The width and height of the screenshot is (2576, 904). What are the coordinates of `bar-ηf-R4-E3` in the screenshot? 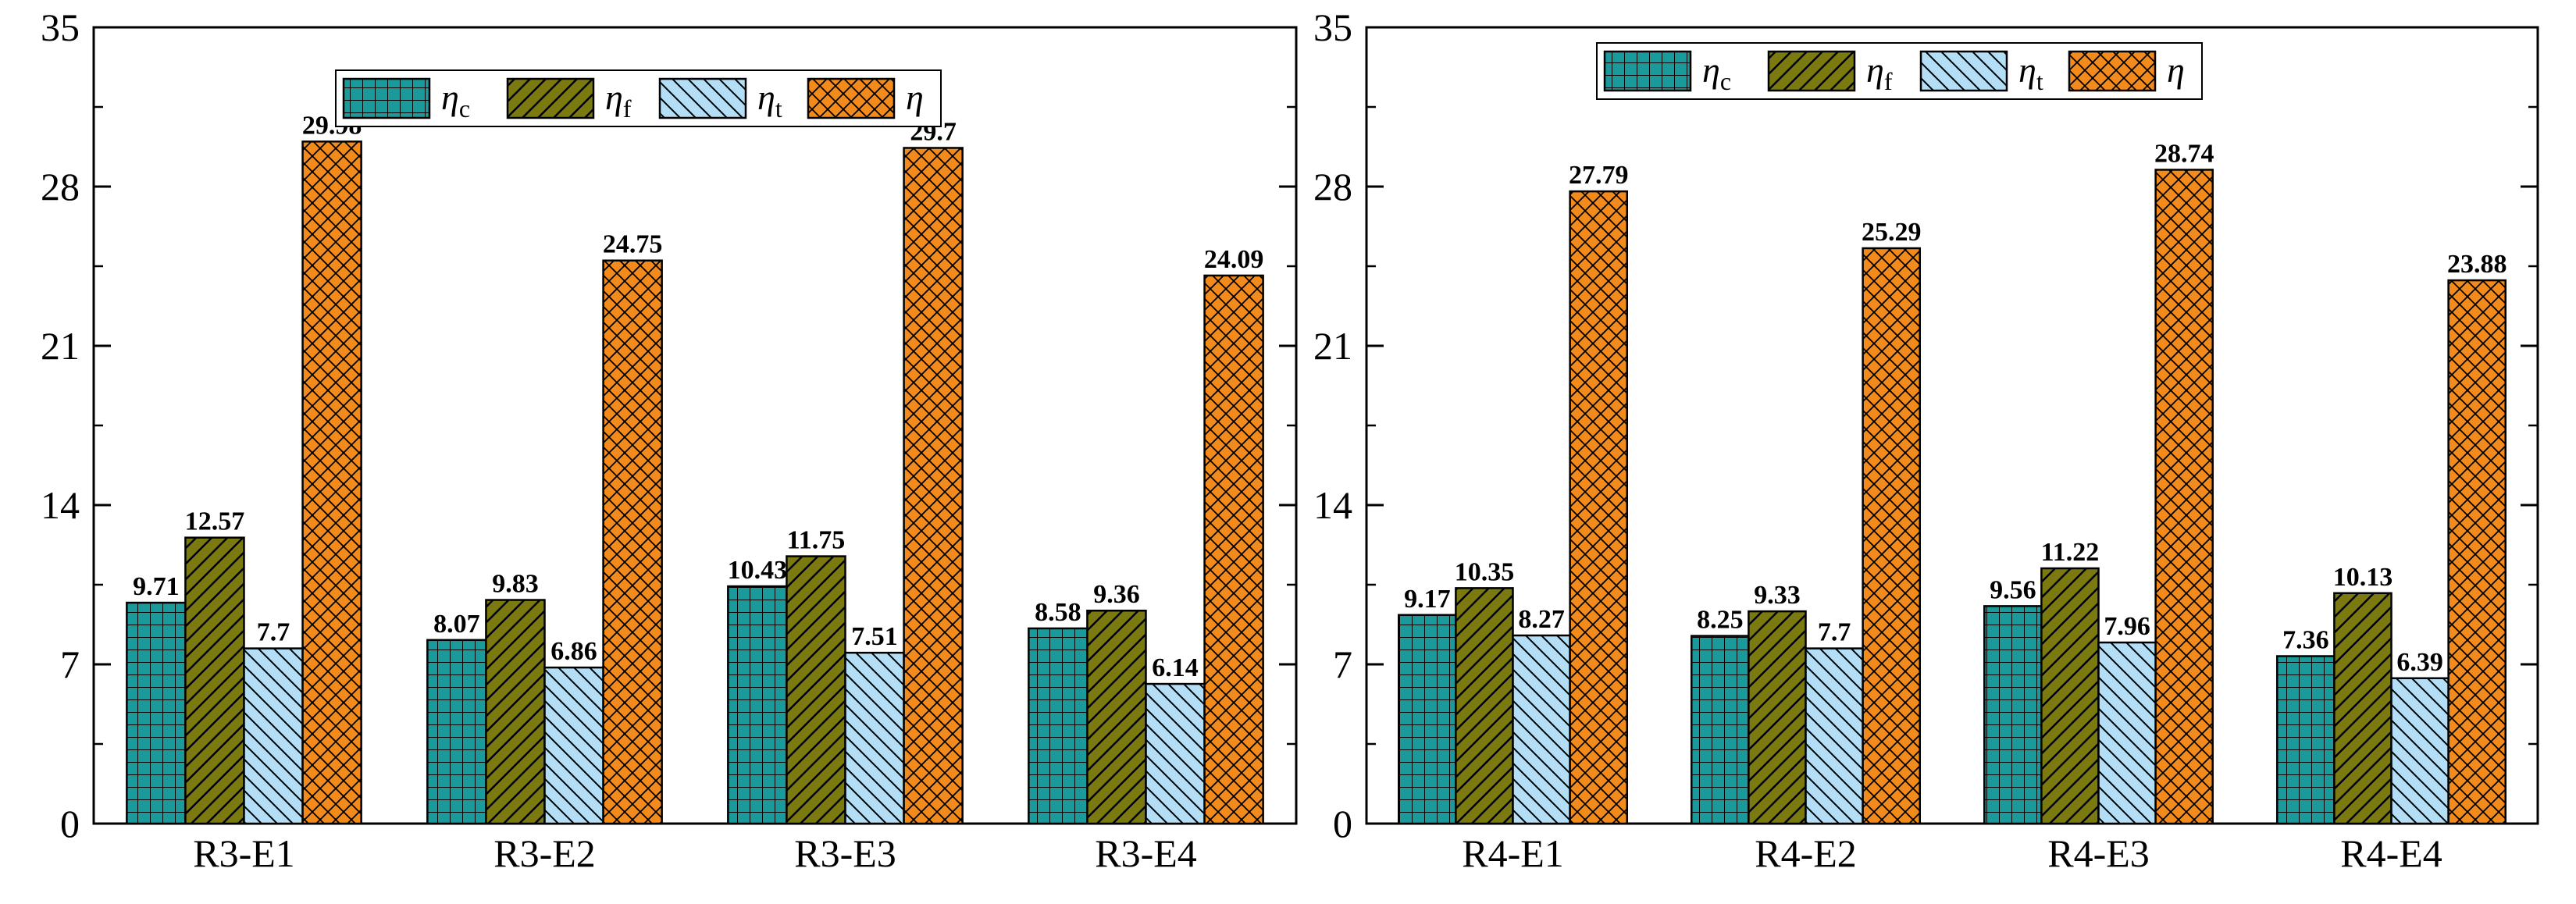 It's located at (2070, 696).